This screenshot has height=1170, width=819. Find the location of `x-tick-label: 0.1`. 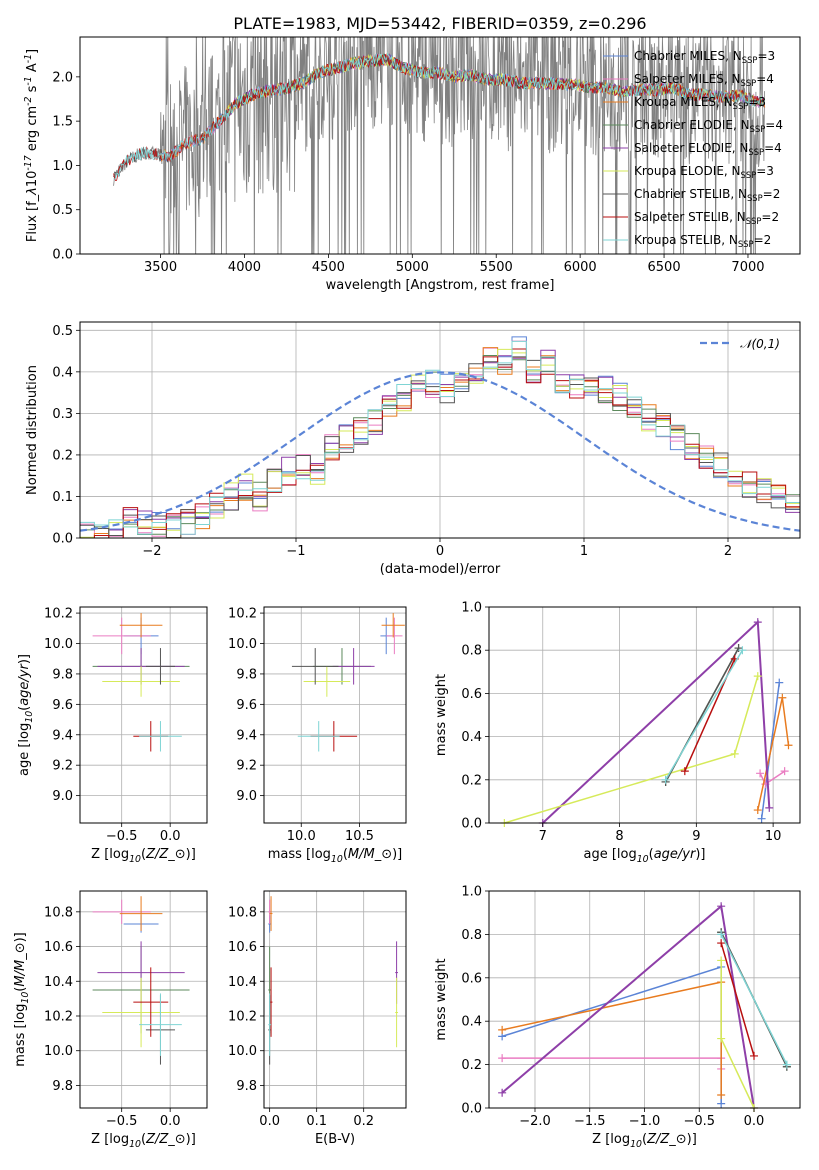

x-tick-label: 0.1 is located at coordinates (316, 1121).